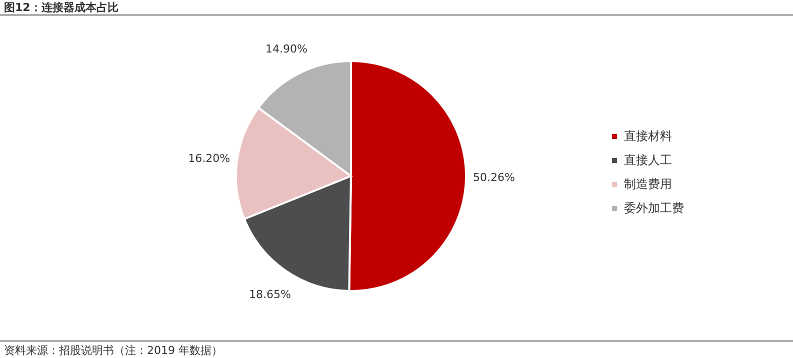  I want to click on legend-label: 直接材料, so click(648, 136).